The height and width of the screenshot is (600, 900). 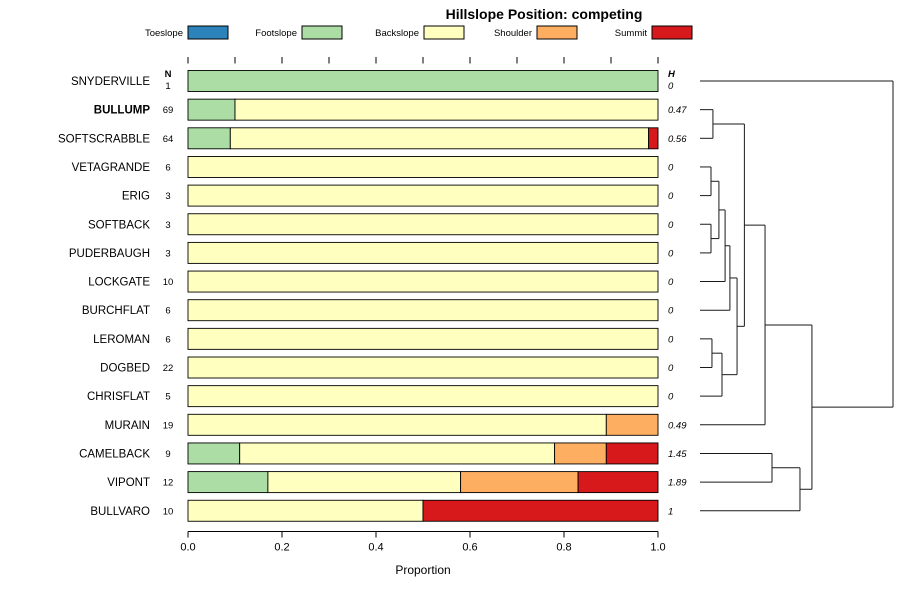 I want to click on row-label-vetagrande: VETAGRANDE, so click(x=111, y=168).